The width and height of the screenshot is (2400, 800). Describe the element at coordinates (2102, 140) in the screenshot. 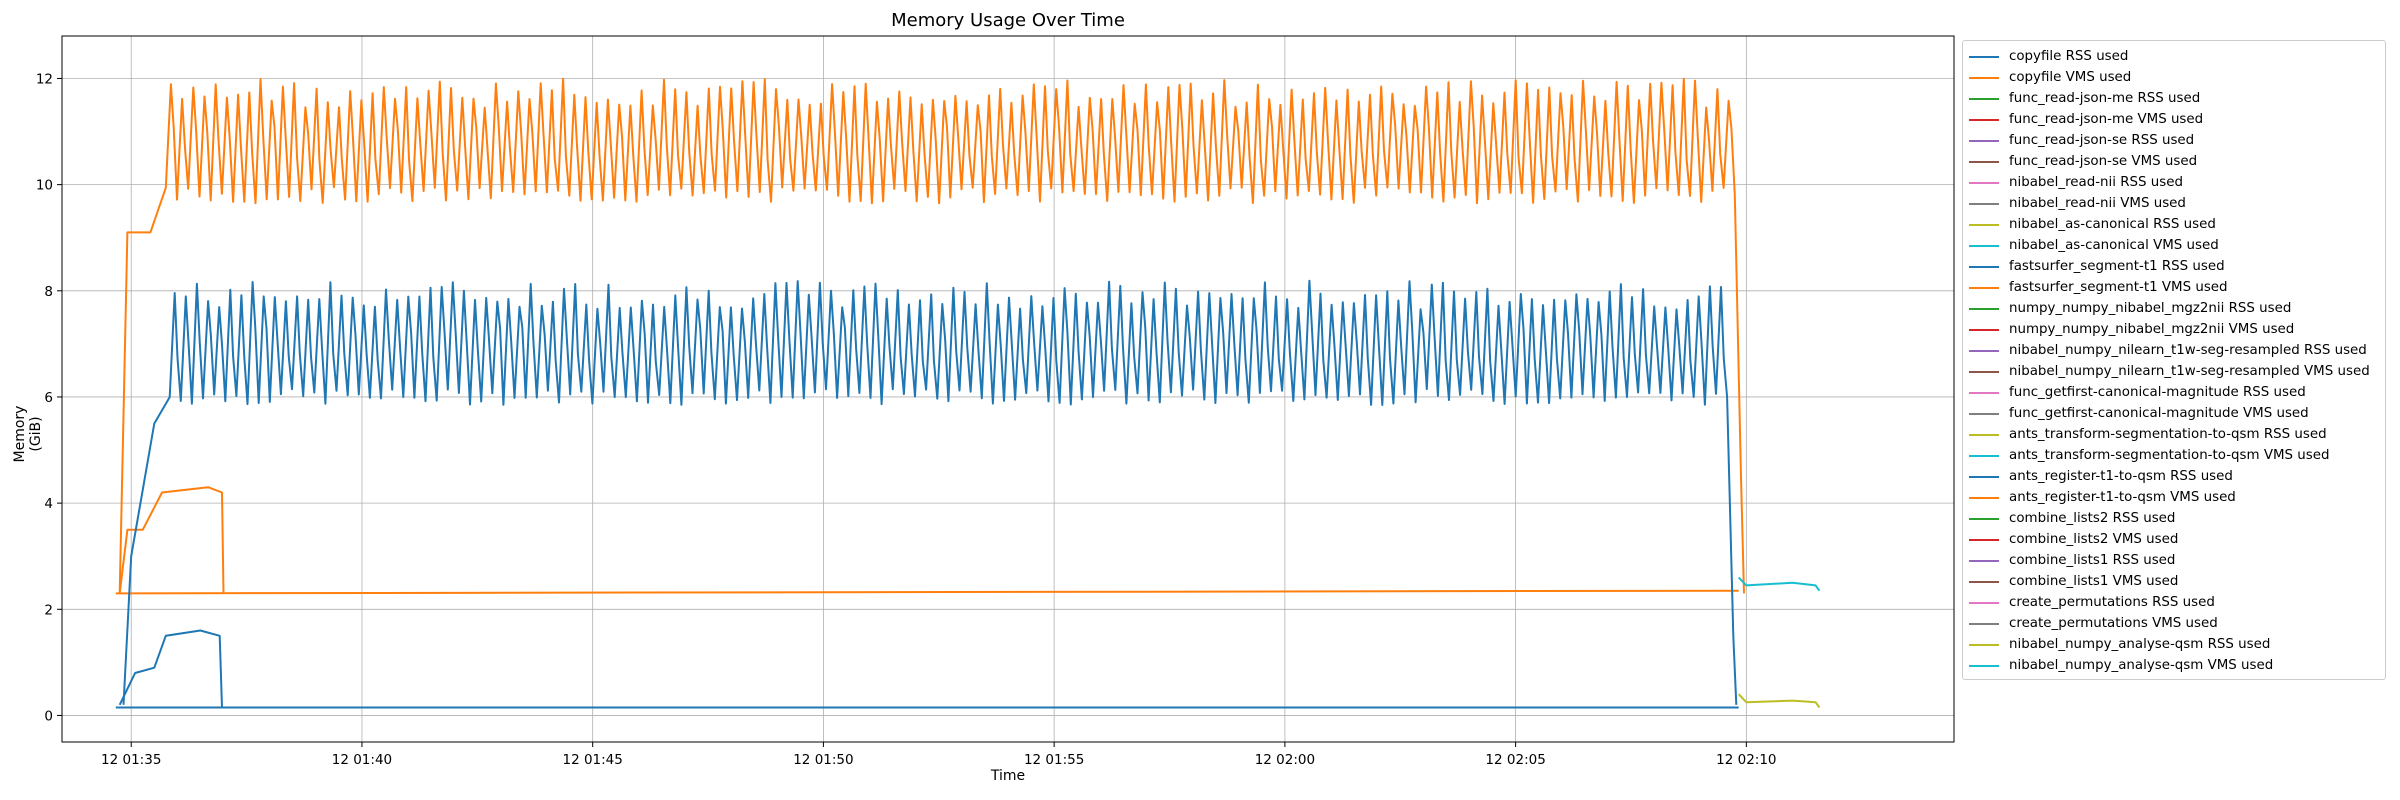

I see `legend-label: func_read-json-se RSS used` at that location.